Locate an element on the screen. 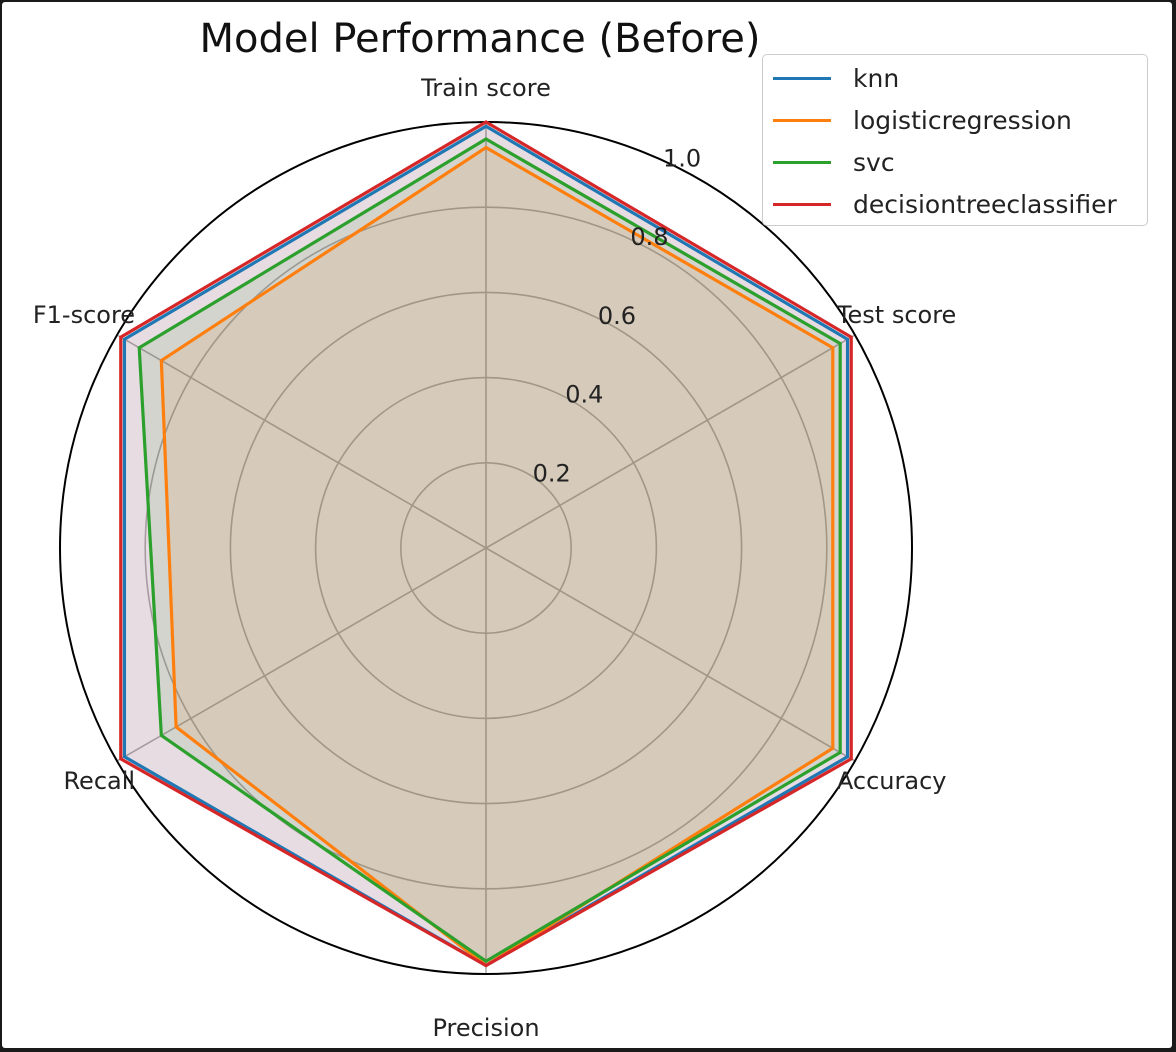  legend-label: logisticregression is located at coordinates (962, 120).